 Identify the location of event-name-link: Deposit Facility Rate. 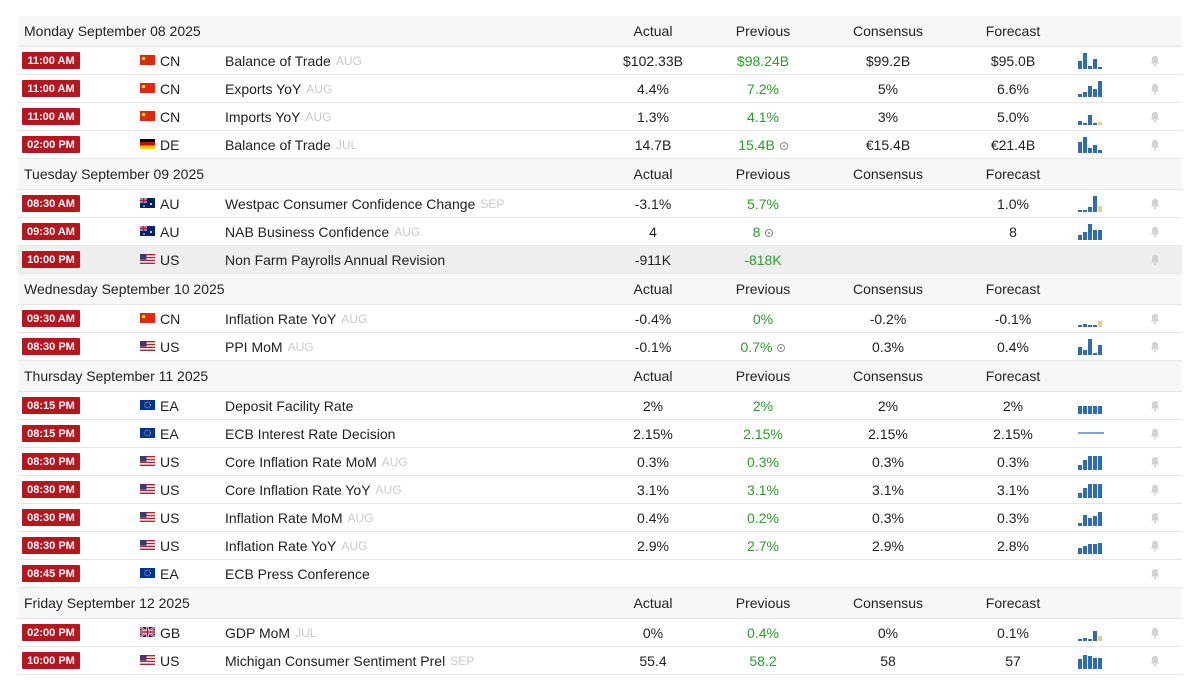
(289, 405).